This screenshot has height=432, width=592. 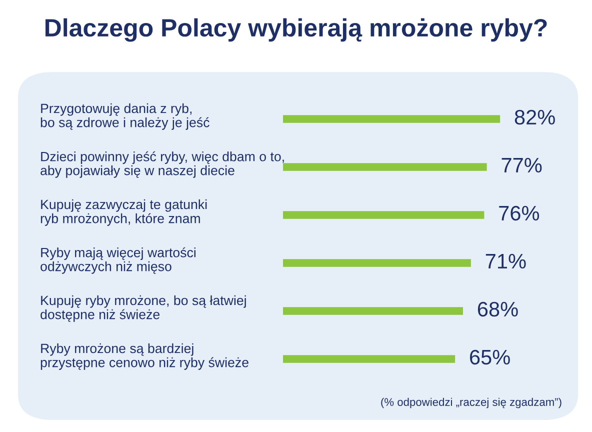 I want to click on data-label: 76%, so click(x=519, y=213).